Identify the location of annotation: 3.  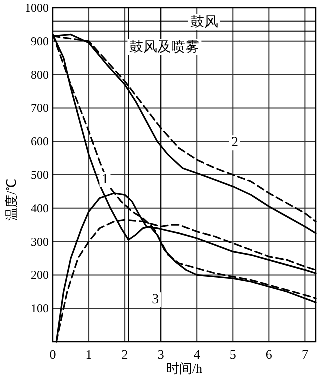
(156, 300).